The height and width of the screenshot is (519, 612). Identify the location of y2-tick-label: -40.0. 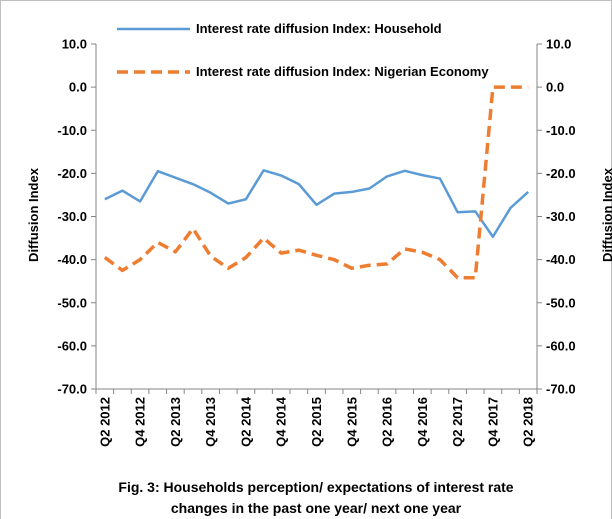
(561, 259).